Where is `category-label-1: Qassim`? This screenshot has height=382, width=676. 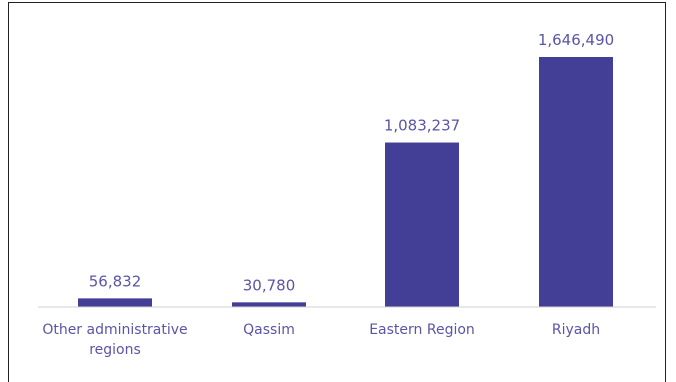 category-label-1: Qassim is located at coordinates (269, 330).